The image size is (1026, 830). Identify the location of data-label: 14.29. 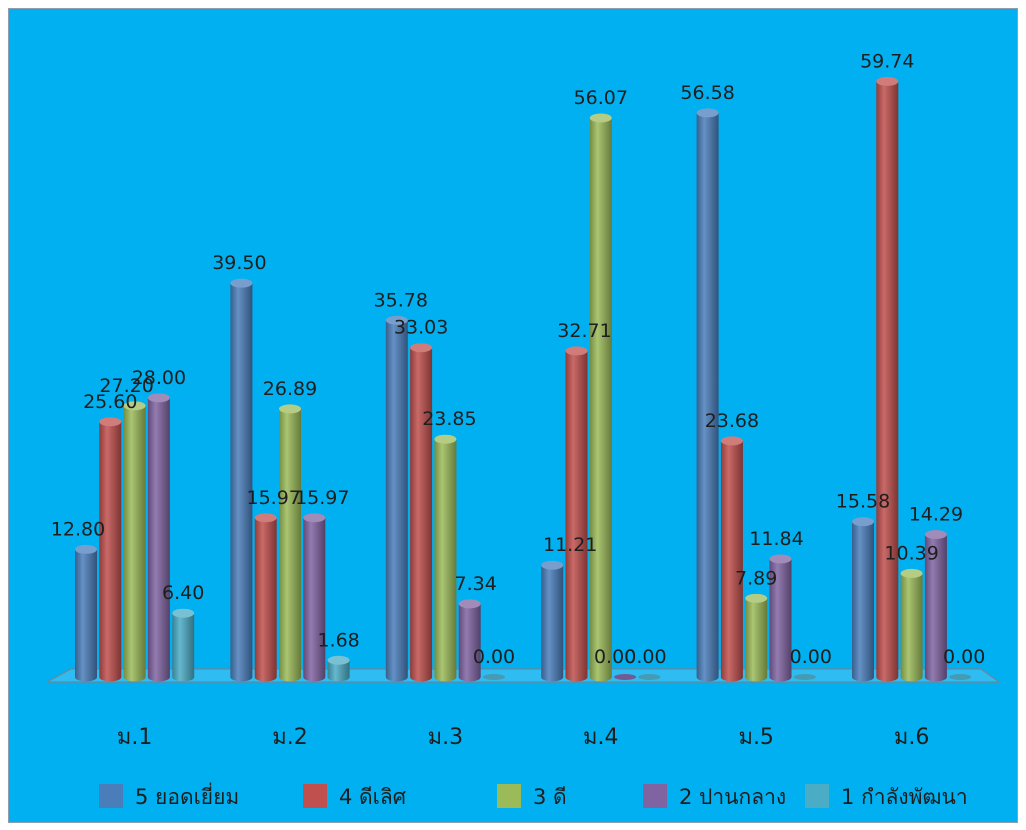
(936, 515).